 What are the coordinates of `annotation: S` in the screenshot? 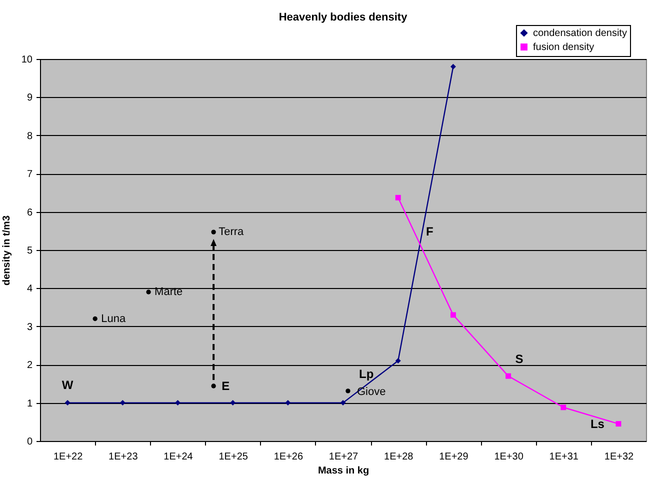 It's located at (519, 359).